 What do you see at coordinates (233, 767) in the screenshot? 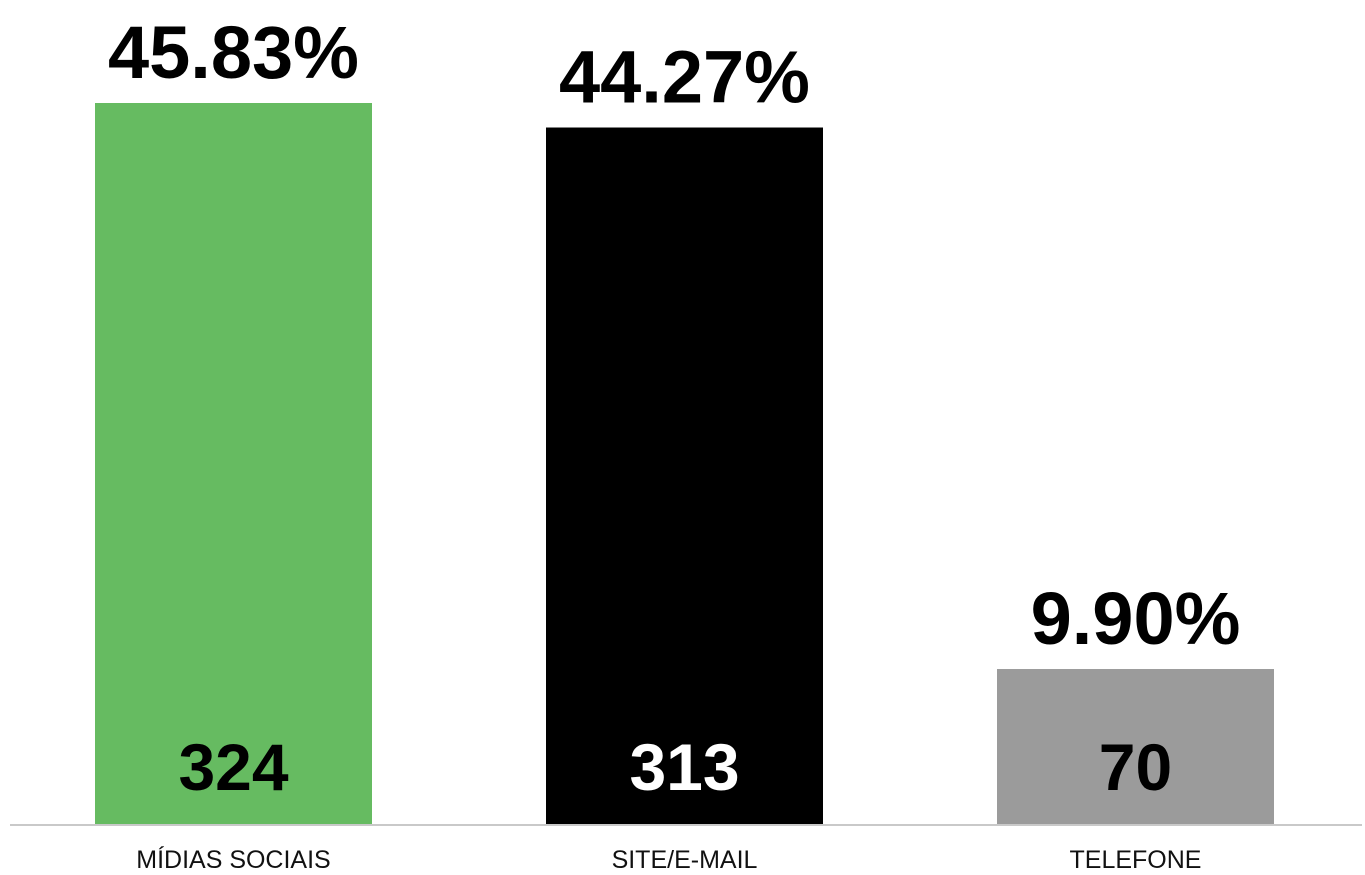
I see `count-label-midias-sociais: 324` at bounding box center [233, 767].